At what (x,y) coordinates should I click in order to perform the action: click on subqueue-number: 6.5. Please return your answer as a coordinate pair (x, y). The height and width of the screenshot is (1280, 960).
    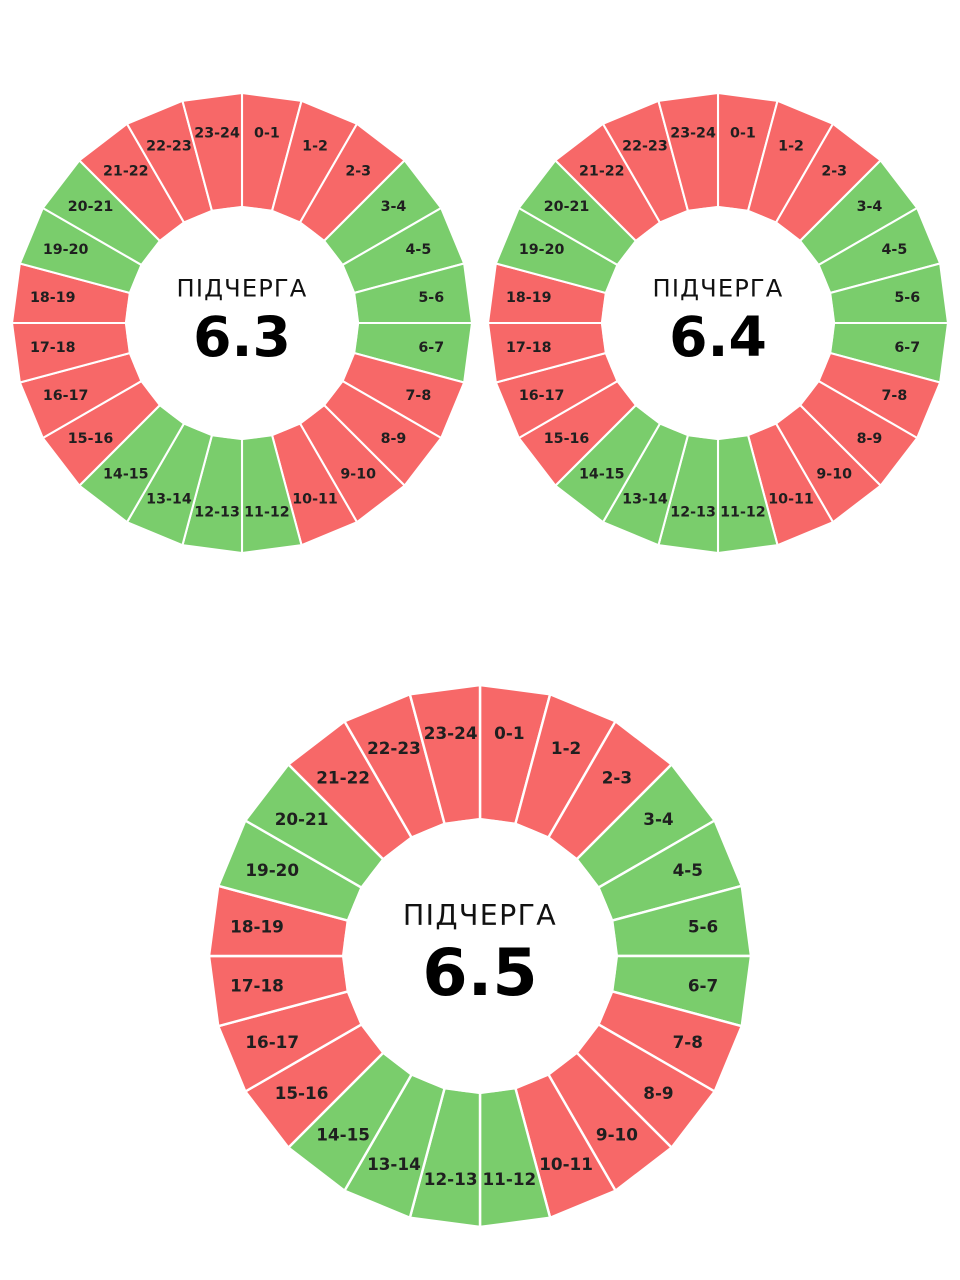
    Looking at the image, I should click on (479, 973).